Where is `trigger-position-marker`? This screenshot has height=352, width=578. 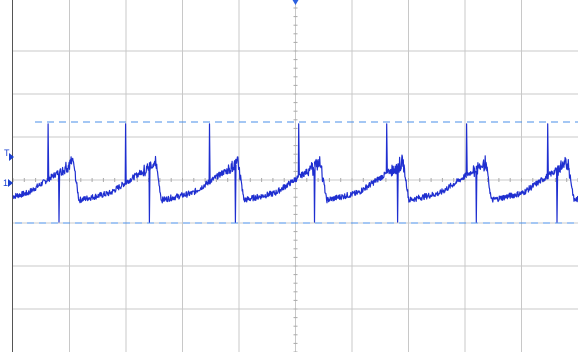
trigger-position-marker is located at coordinates (295, 2).